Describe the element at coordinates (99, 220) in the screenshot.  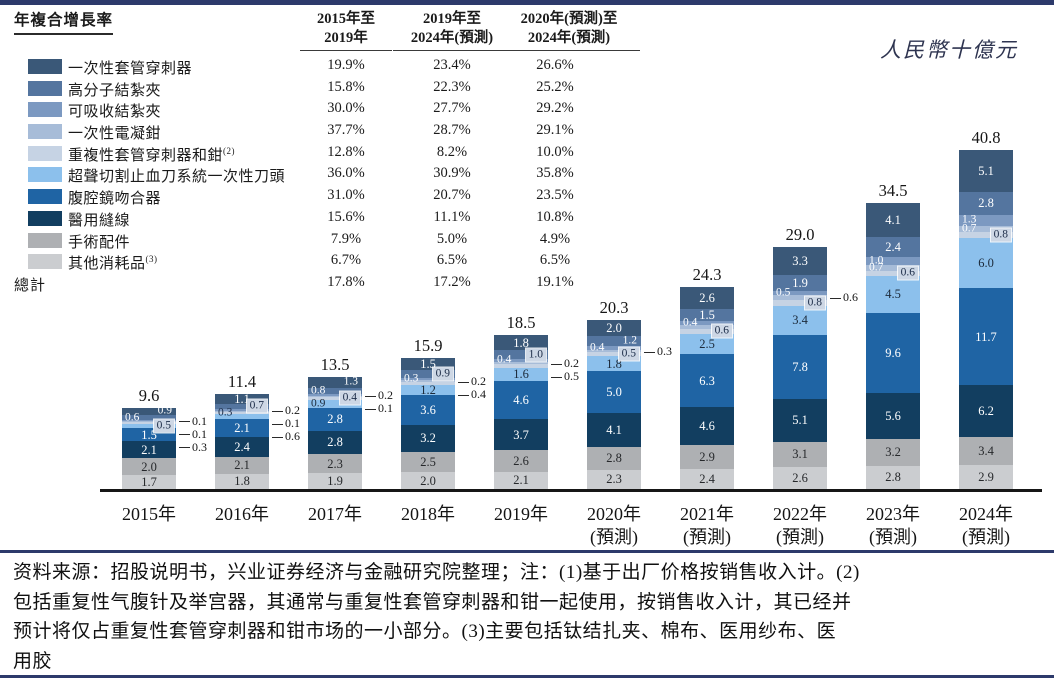
I see `legend-label: 醫用縫線` at that location.